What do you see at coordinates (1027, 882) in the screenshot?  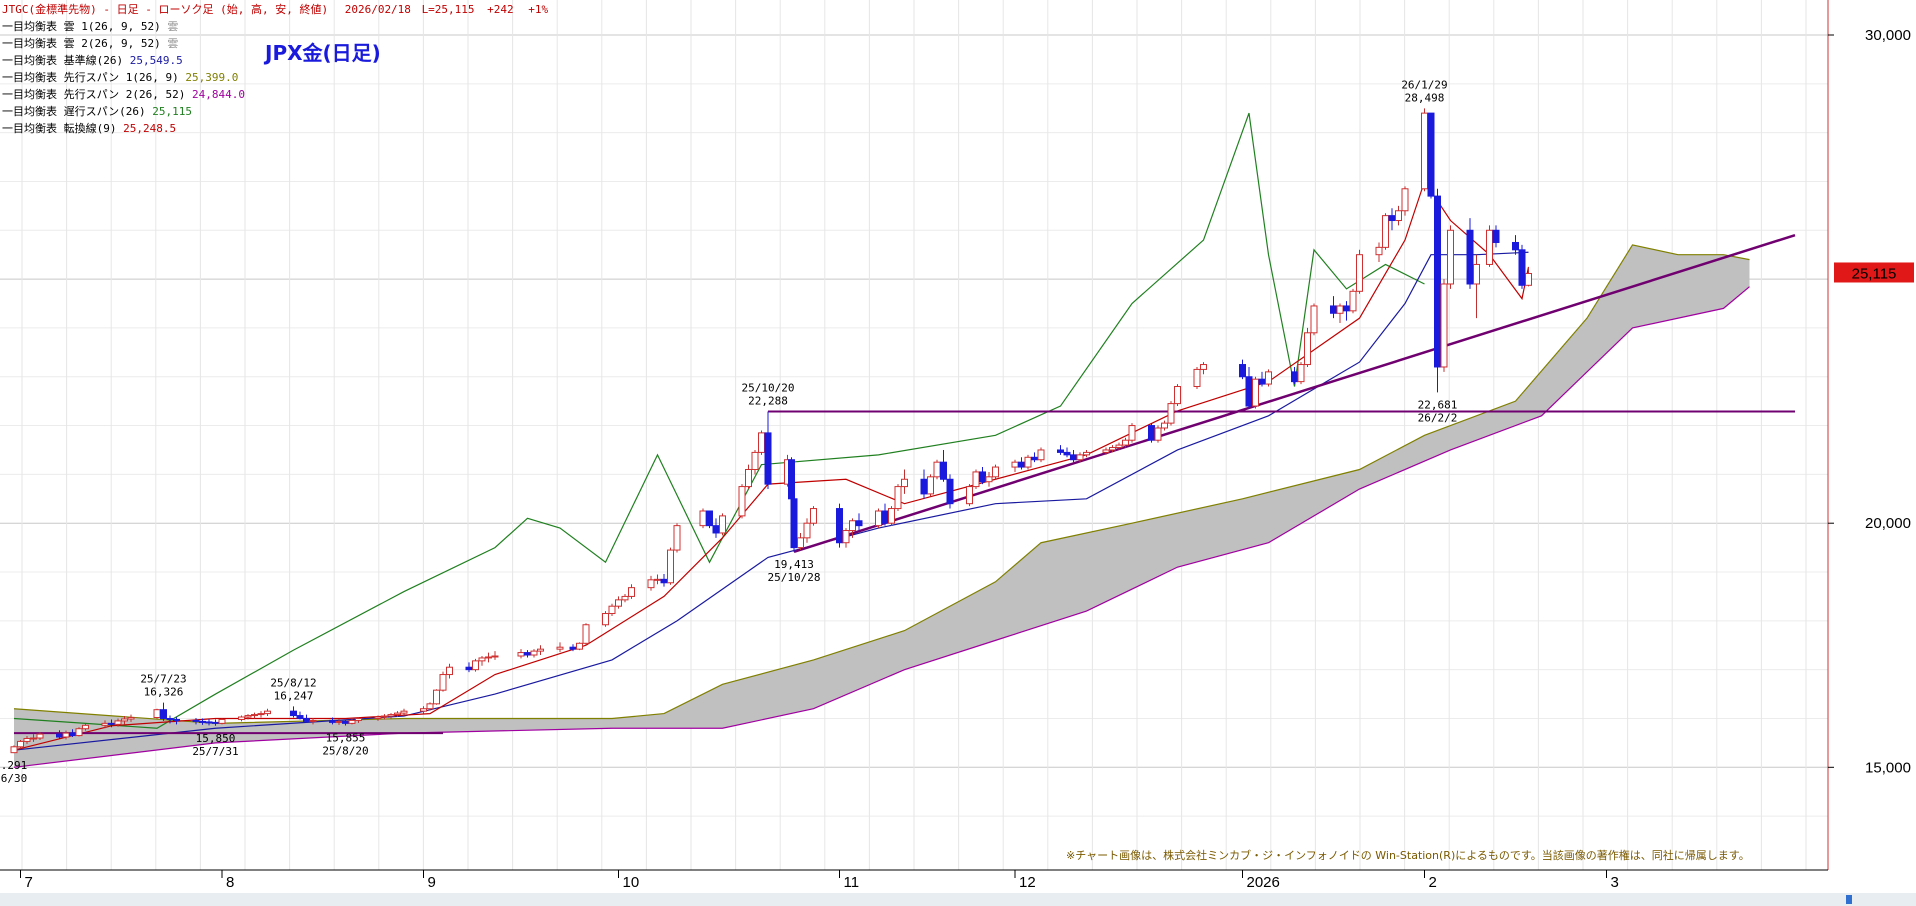 I see `date-tick-label: 12` at bounding box center [1027, 882].